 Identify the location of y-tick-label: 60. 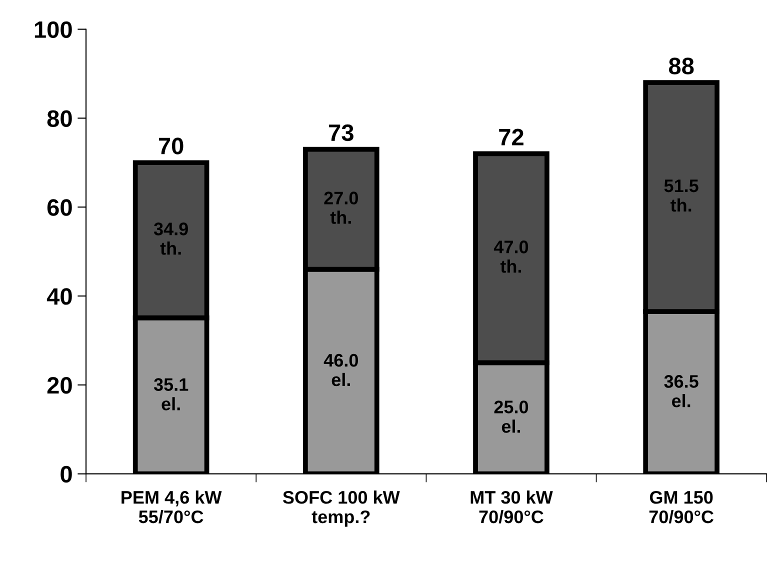
(59, 207).